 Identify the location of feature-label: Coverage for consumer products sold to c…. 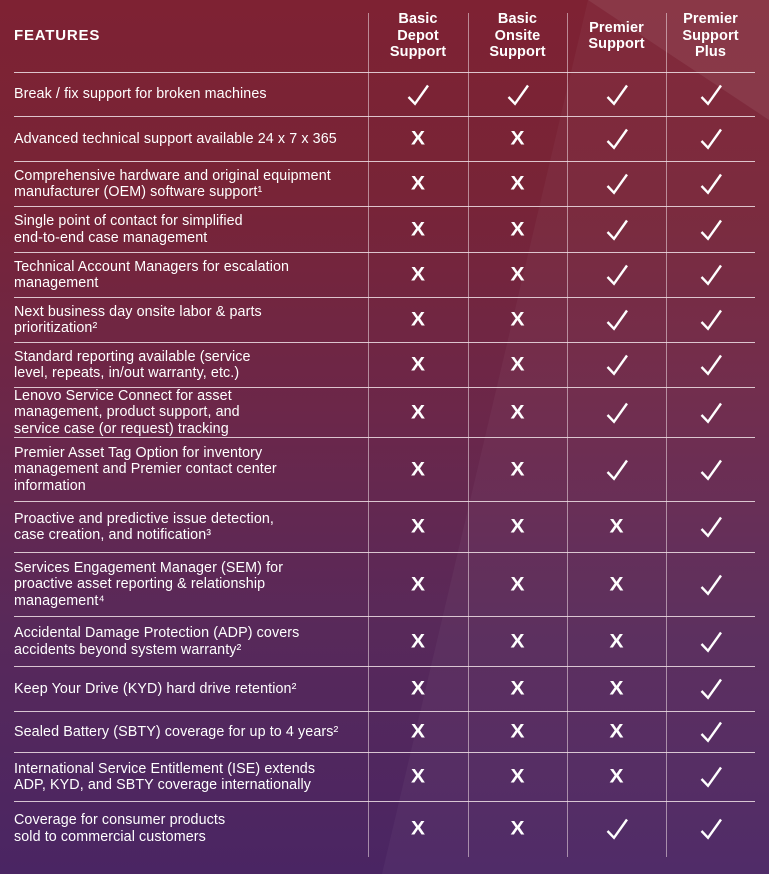
(120, 828).